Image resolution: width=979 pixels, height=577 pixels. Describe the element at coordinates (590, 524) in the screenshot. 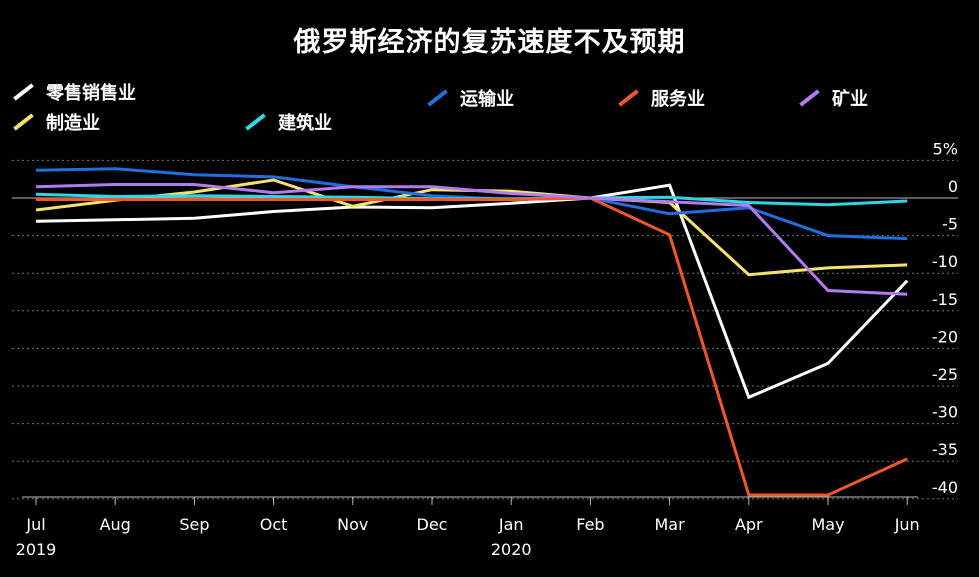

I see `x-tick-label-feb: Feb` at that location.